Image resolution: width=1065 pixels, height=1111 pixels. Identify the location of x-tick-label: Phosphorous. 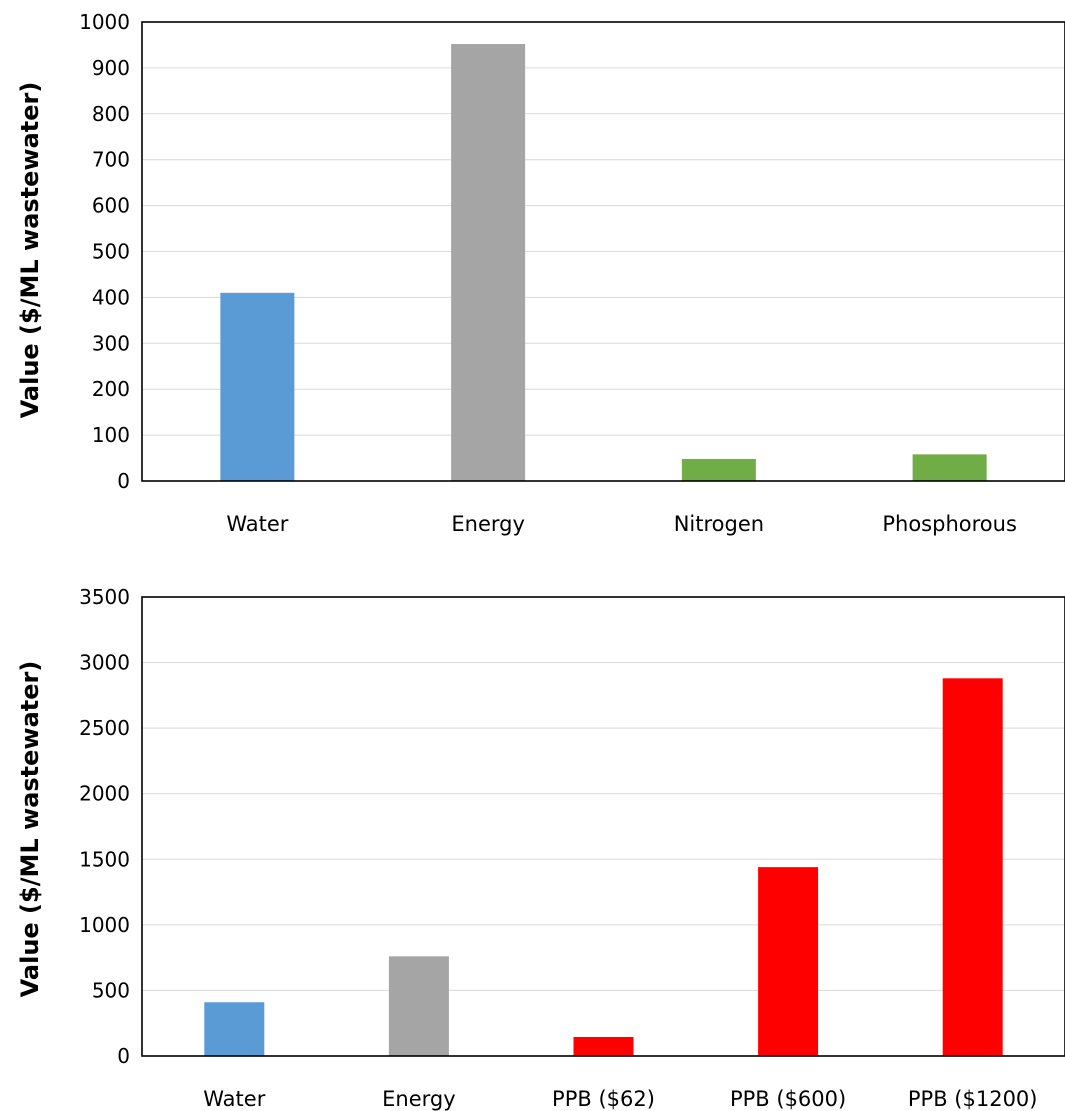
(949, 524).